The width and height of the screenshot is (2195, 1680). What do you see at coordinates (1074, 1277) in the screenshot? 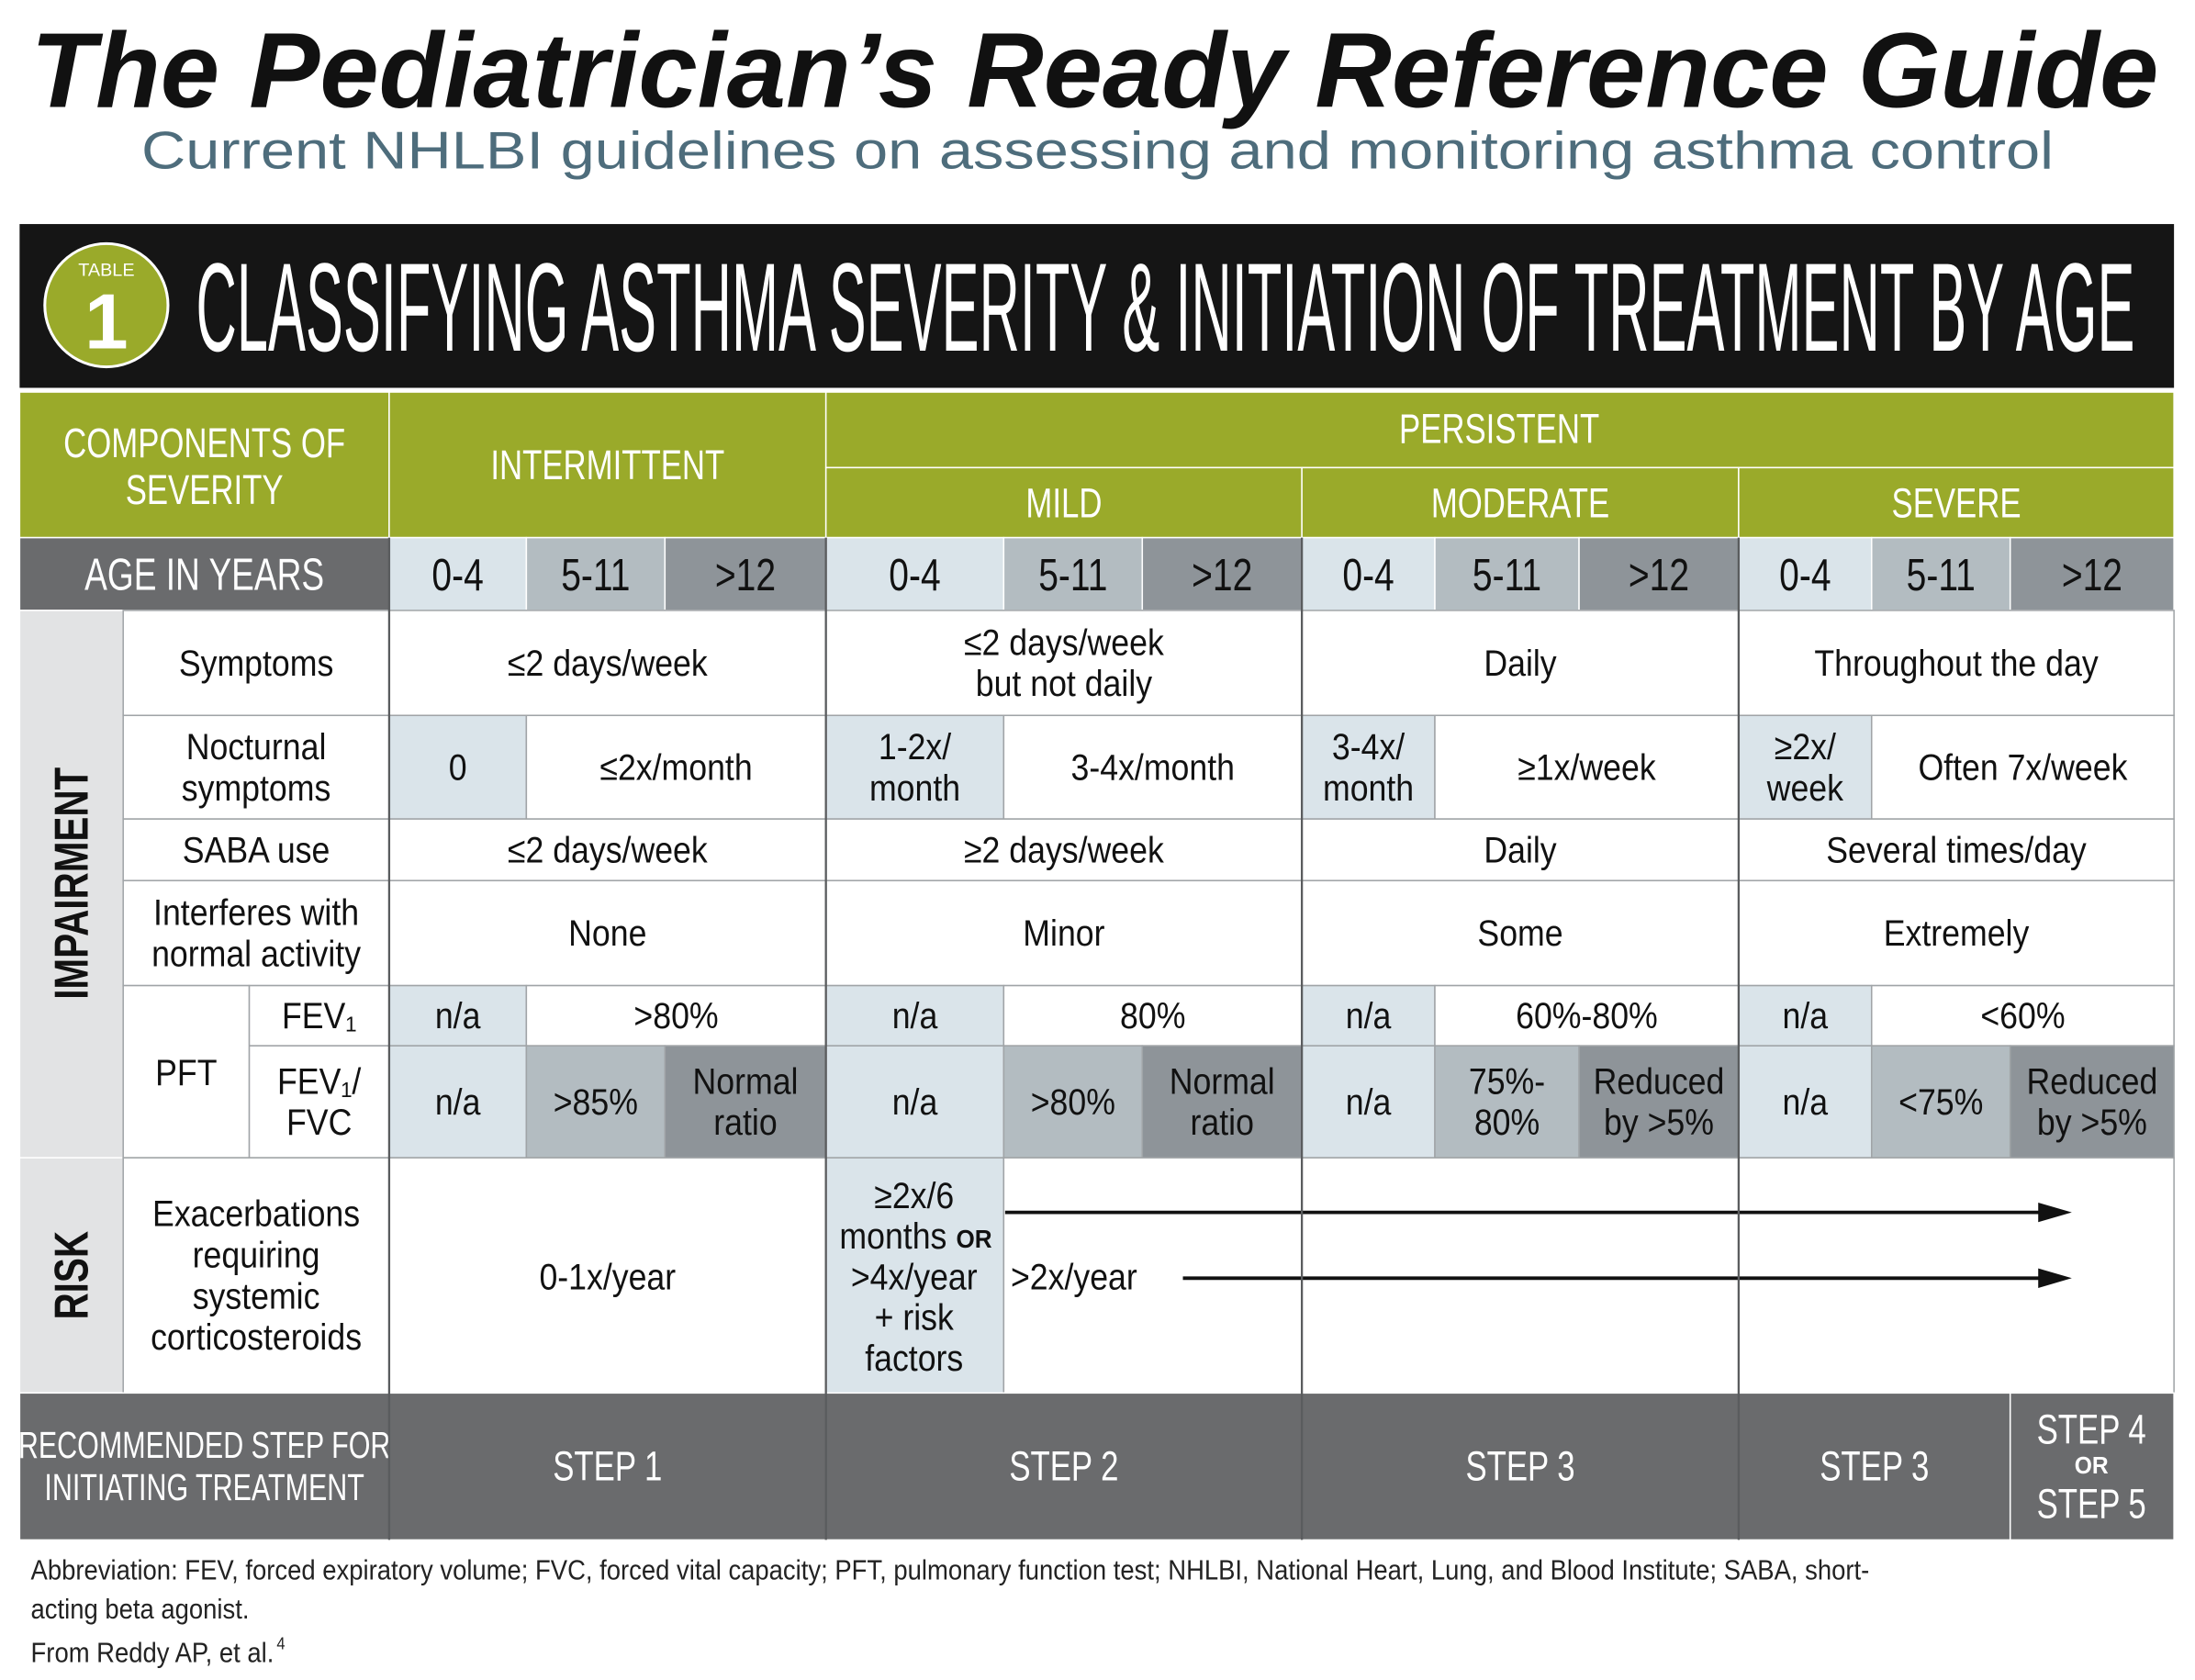
I see `cell-text: >2x/year` at bounding box center [1074, 1277].